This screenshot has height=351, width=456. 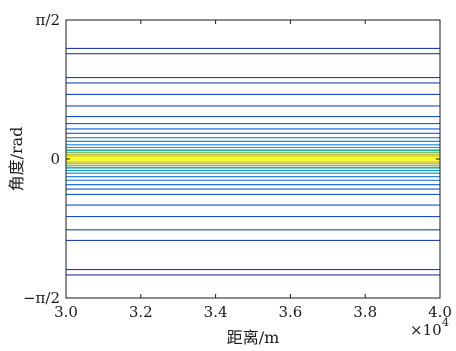 I want to click on x-multiplier-exponent: 4, so click(x=445, y=322).